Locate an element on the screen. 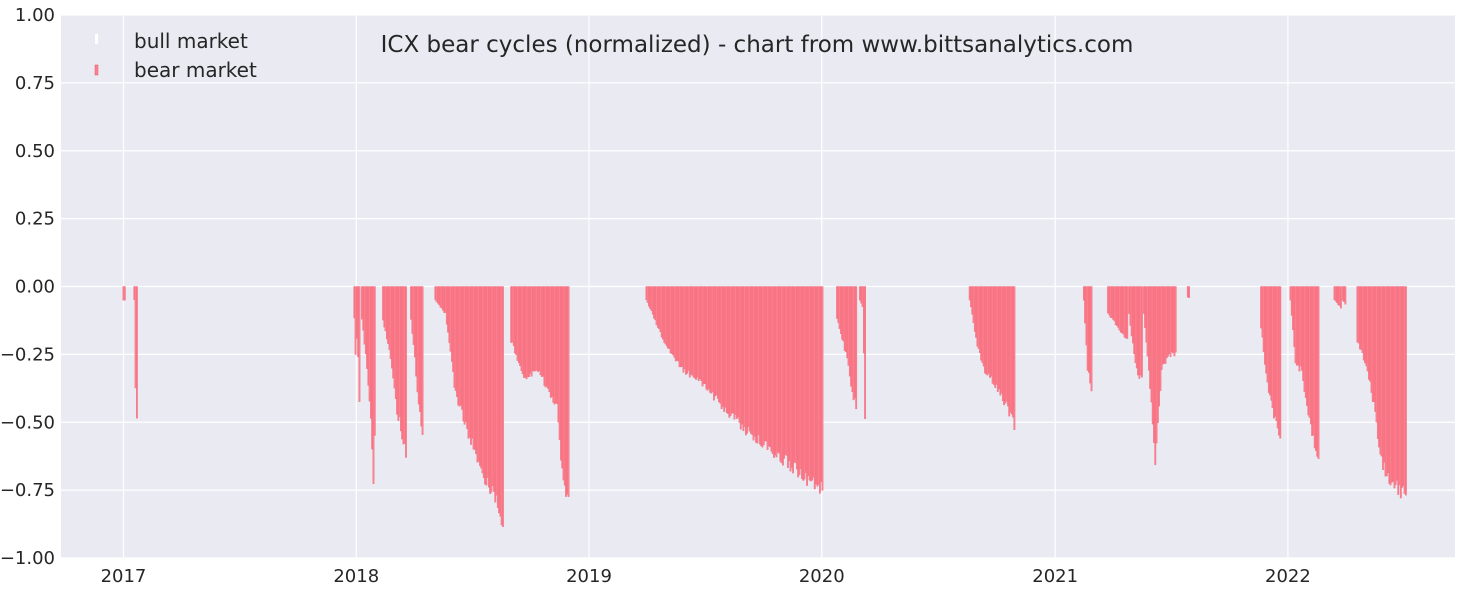 This screenshot has width=1462, height=594. y-axis-tick-labels: −1.00 −0.75 −0.50 −0.25 0.00 0.25 0.50 0.75 1.00 is located at coordinates (27, 287).